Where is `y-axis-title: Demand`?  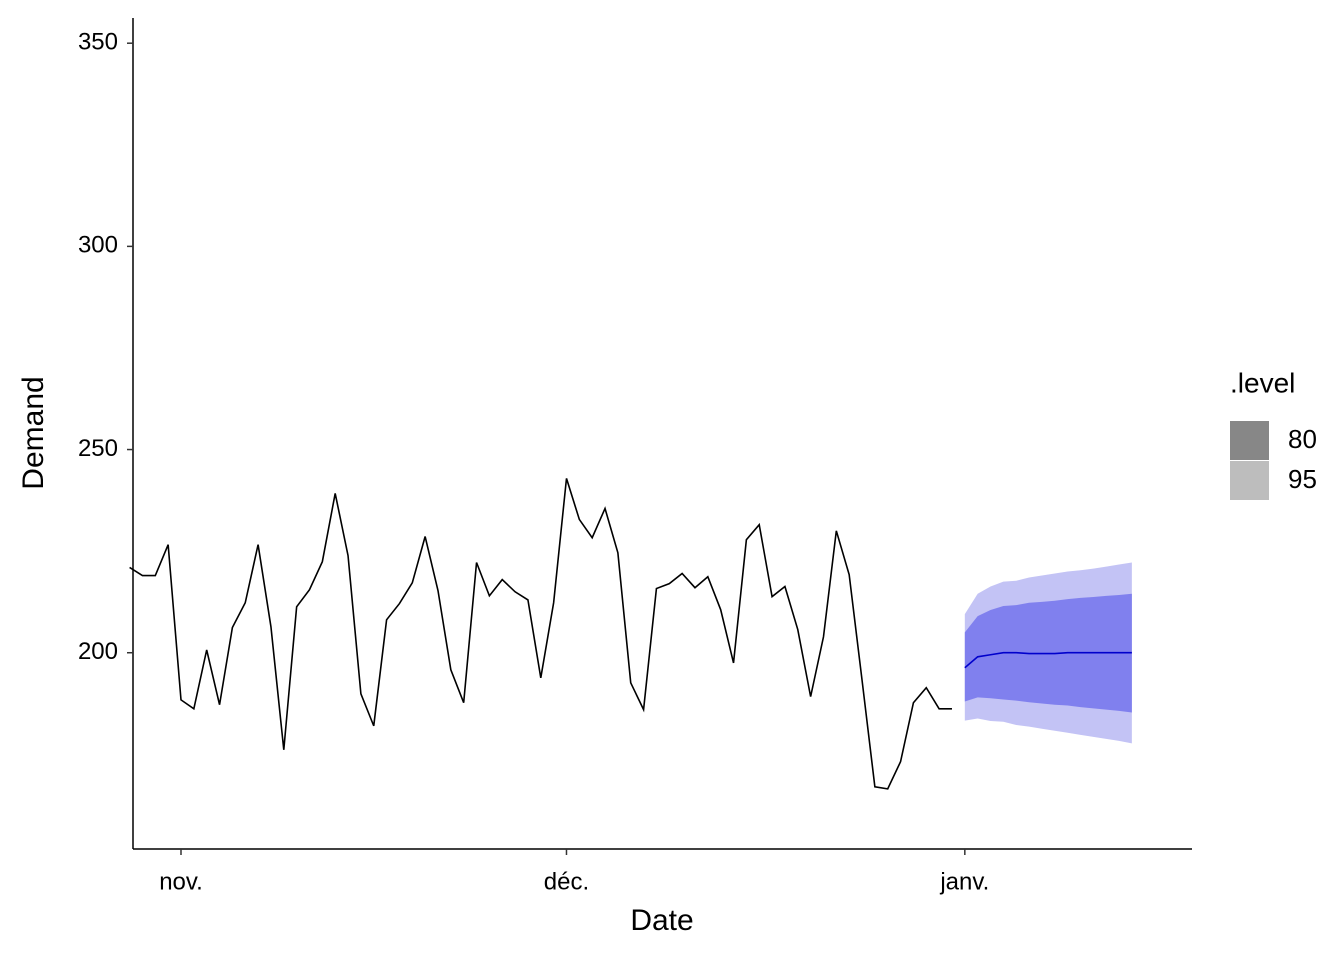
y-axis-title: Demand is located at coordinates (33, 432).